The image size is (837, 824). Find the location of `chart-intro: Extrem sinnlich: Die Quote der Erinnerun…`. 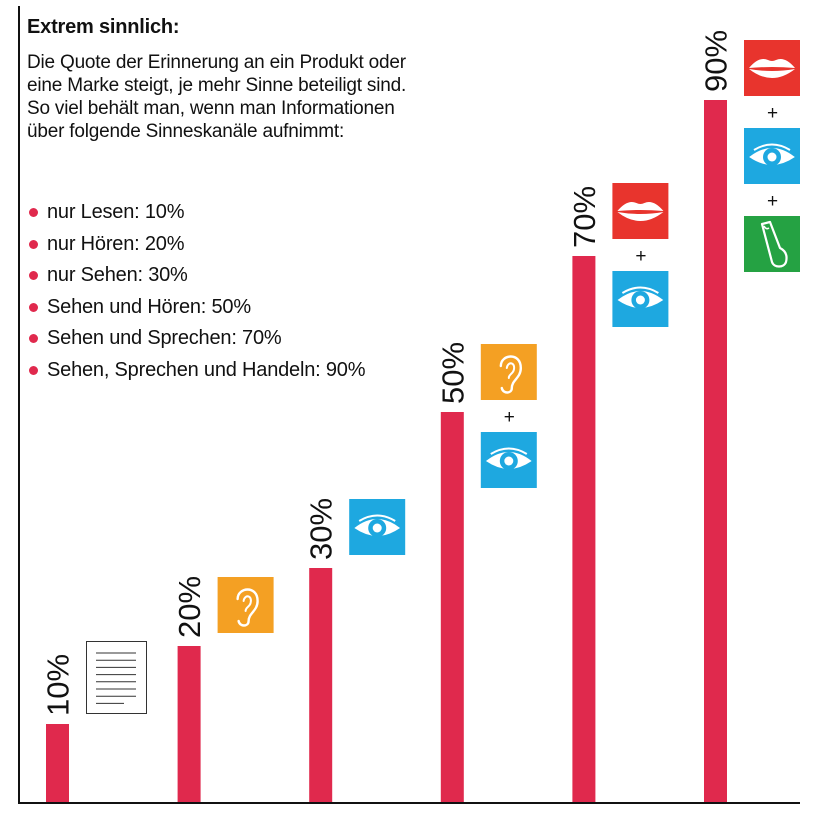

chart-intro: Extrem sinnlich: Die Quote der Erinnerun… is located at coordinates (217, 79).